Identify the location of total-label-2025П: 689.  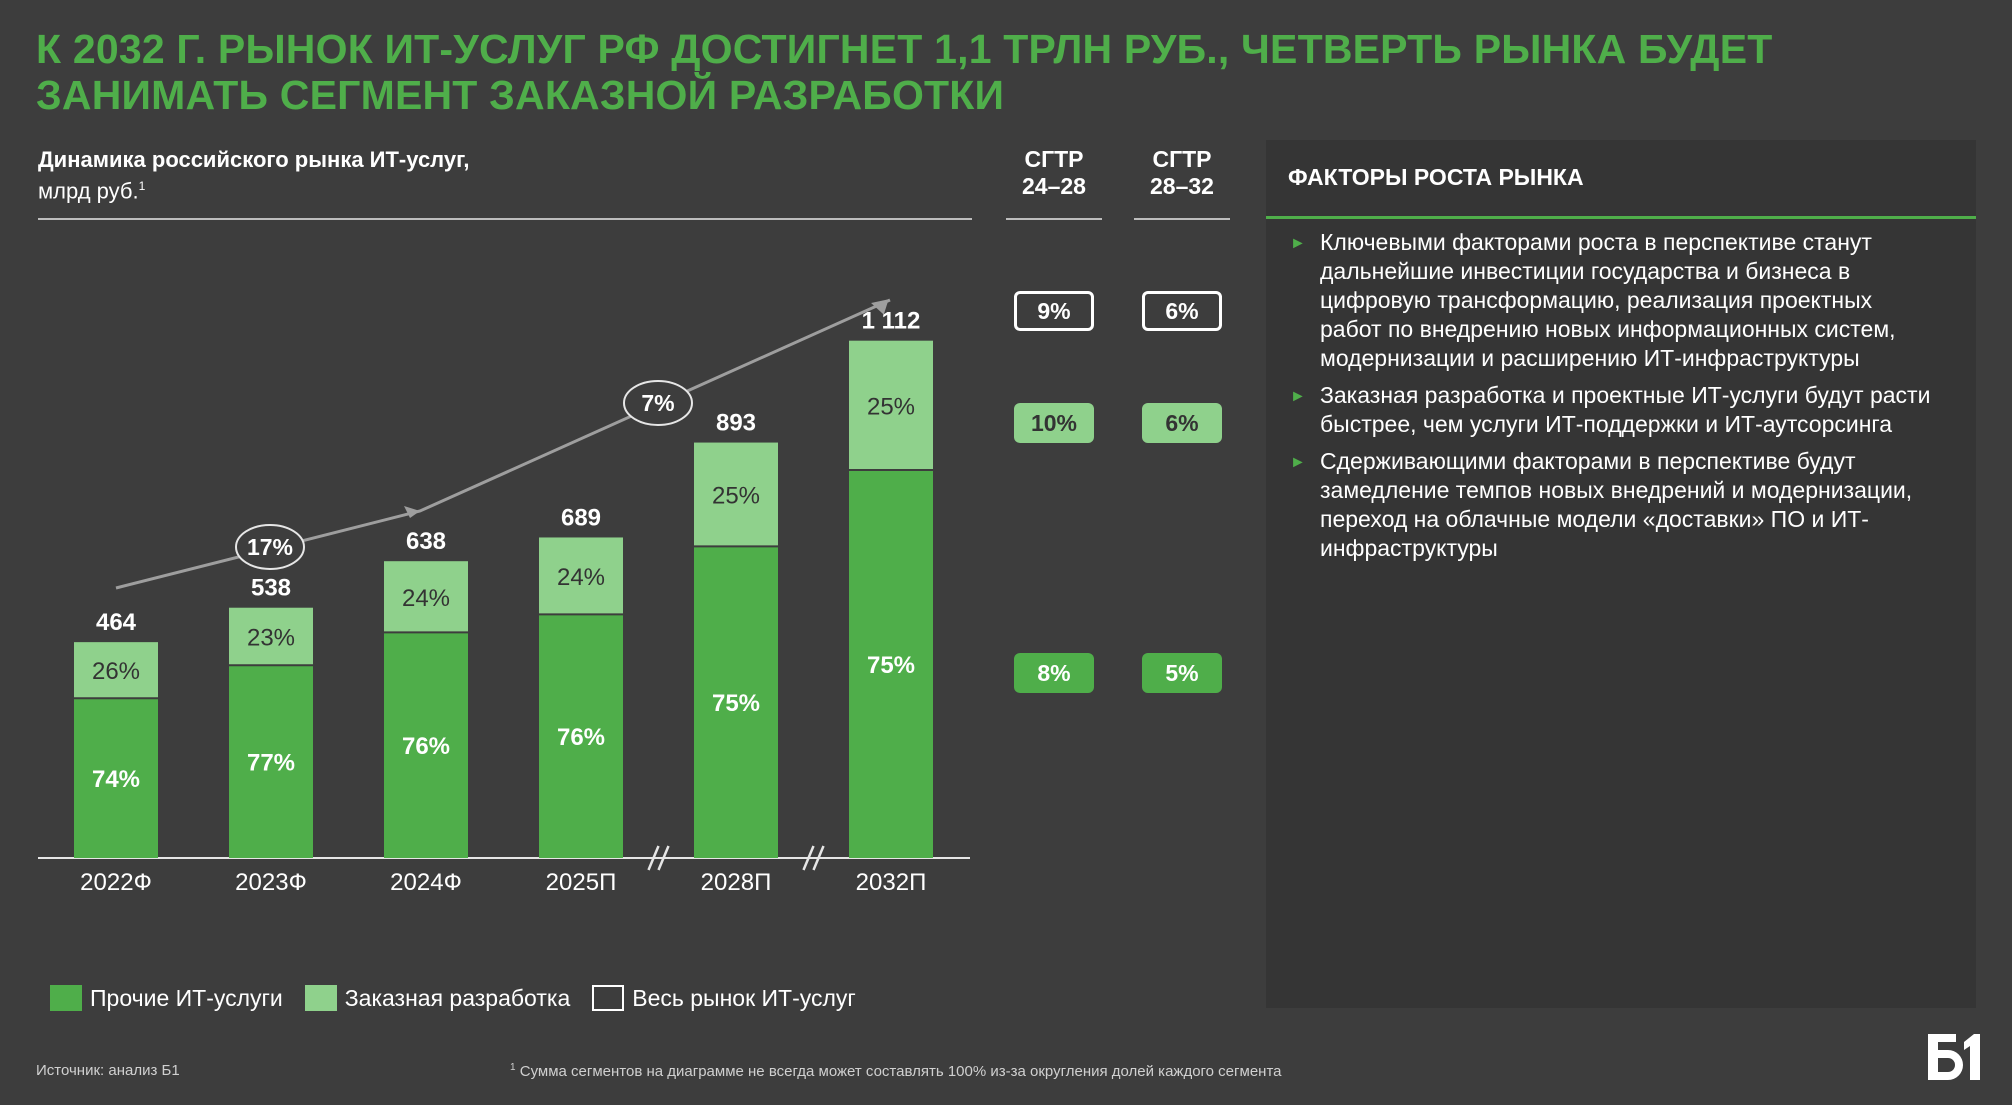
(581, 517).